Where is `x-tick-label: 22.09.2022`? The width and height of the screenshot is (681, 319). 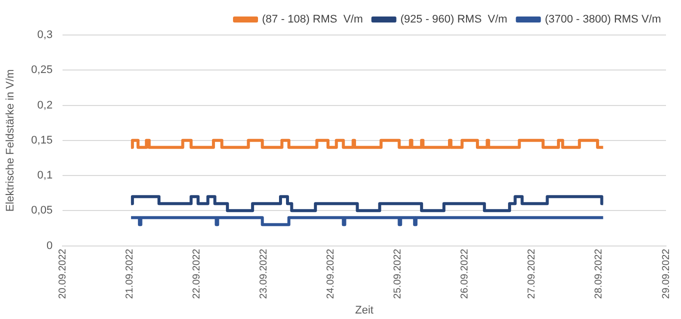 x-tick-label: 22.09.2022 is located at coordinates (196, 273).